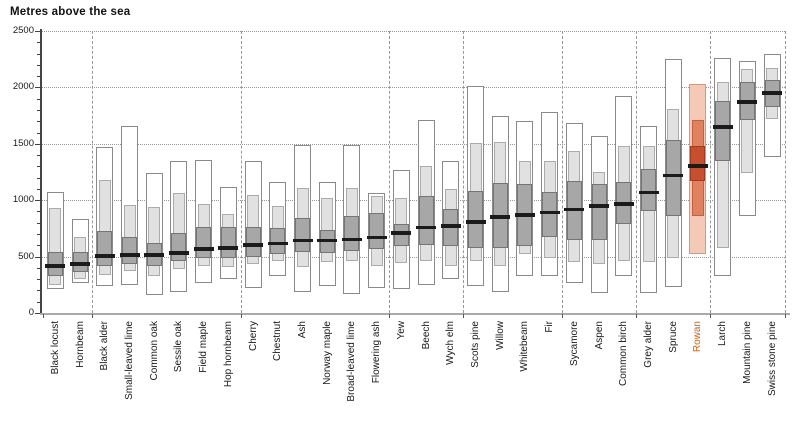 The image size is (800, 438). I want to click on species-label: Field maple, so click(204, 347).